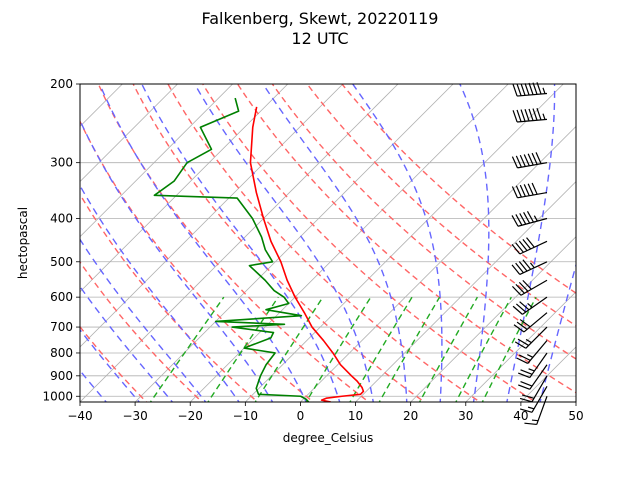  I want to click on y-tick-label: 200, so click(61, 84).